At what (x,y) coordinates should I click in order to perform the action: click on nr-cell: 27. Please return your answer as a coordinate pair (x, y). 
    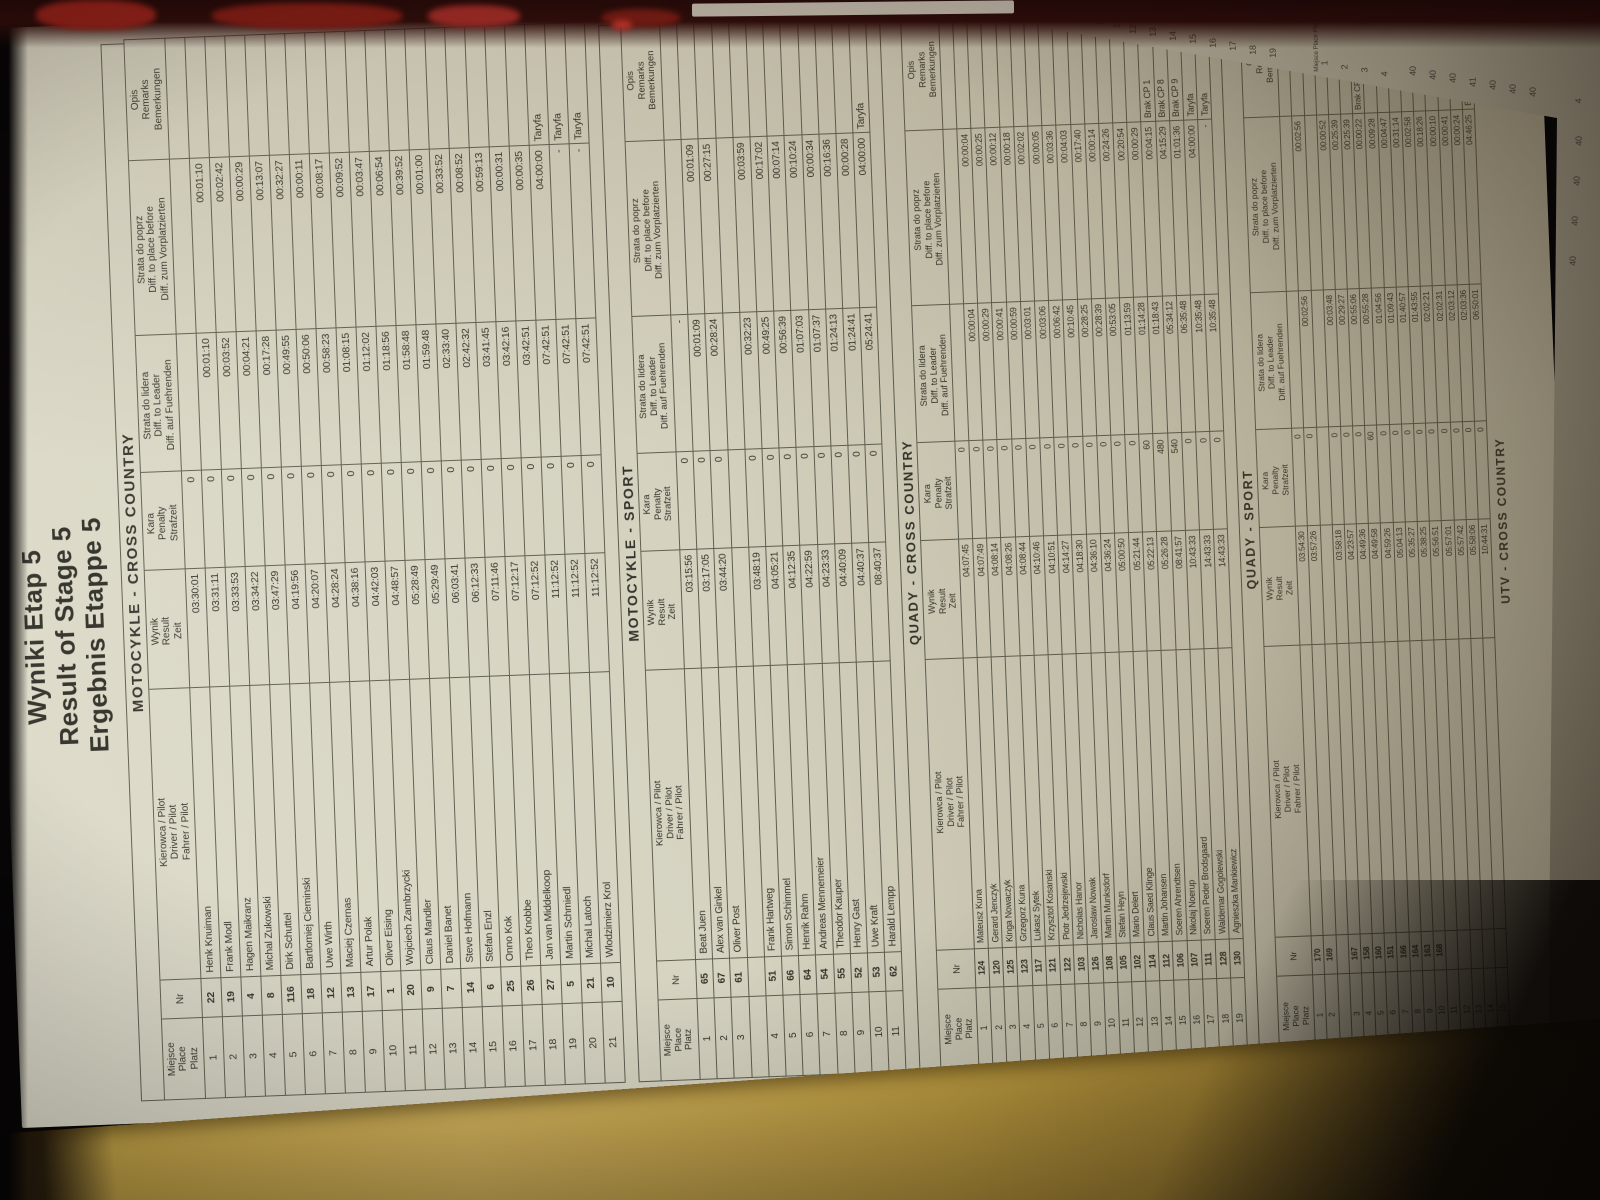
    Looking at the image, I should click on (551, 984).